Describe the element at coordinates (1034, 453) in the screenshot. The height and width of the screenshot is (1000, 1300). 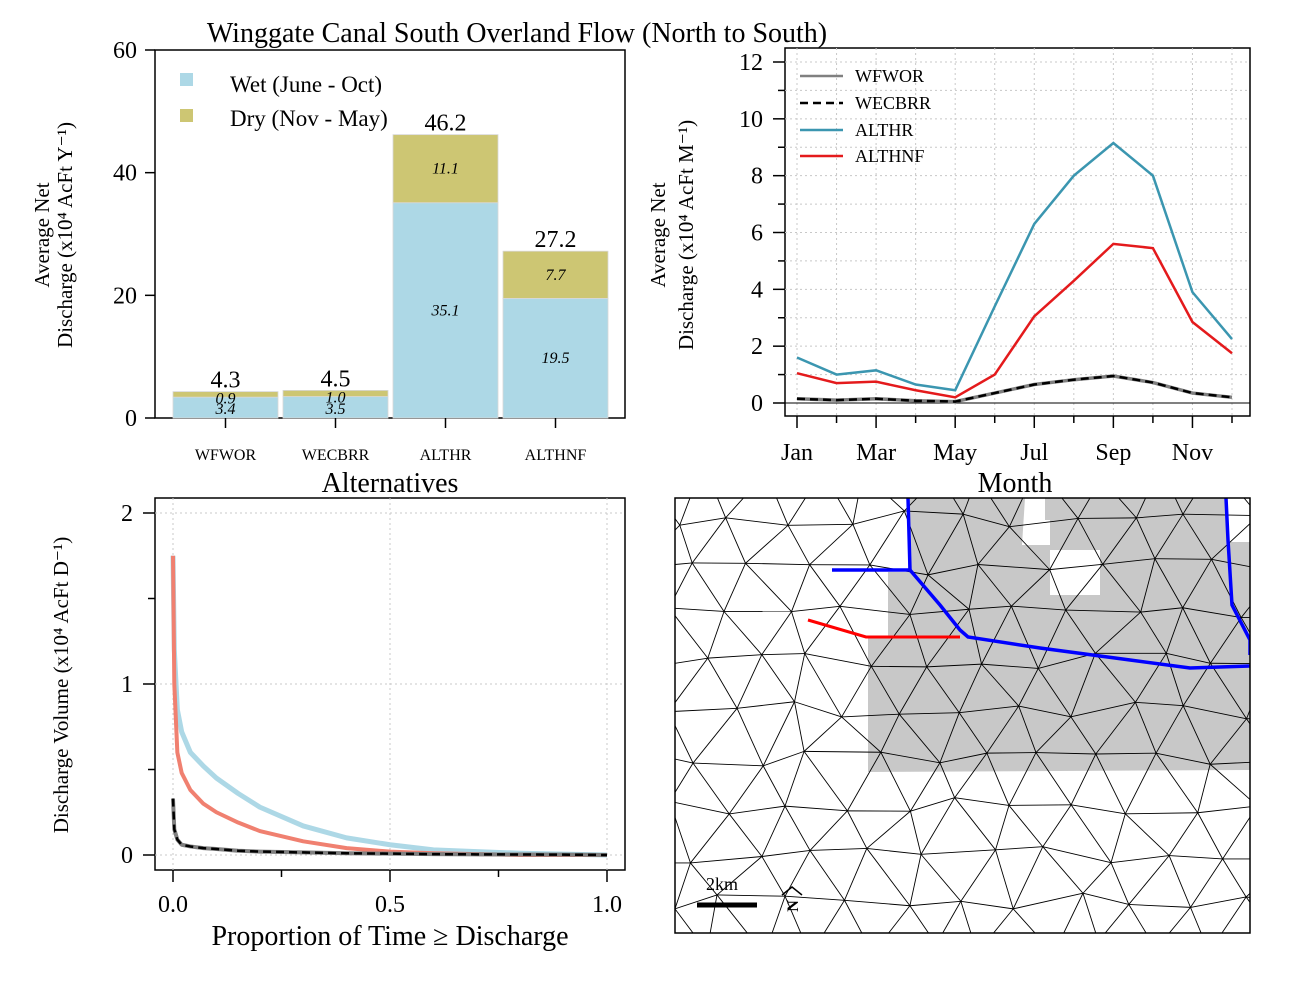
I see `monthly-x-tick-label: Jul` at that location.